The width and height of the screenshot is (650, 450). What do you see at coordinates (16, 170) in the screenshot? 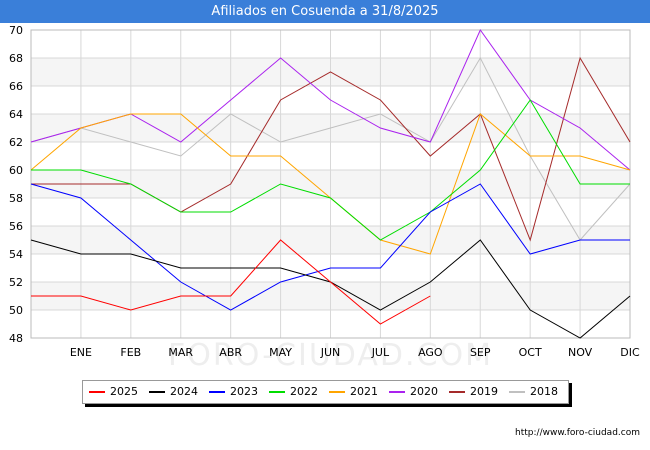
I see `y-tick-label: 60` at bounding box center [16, 170].